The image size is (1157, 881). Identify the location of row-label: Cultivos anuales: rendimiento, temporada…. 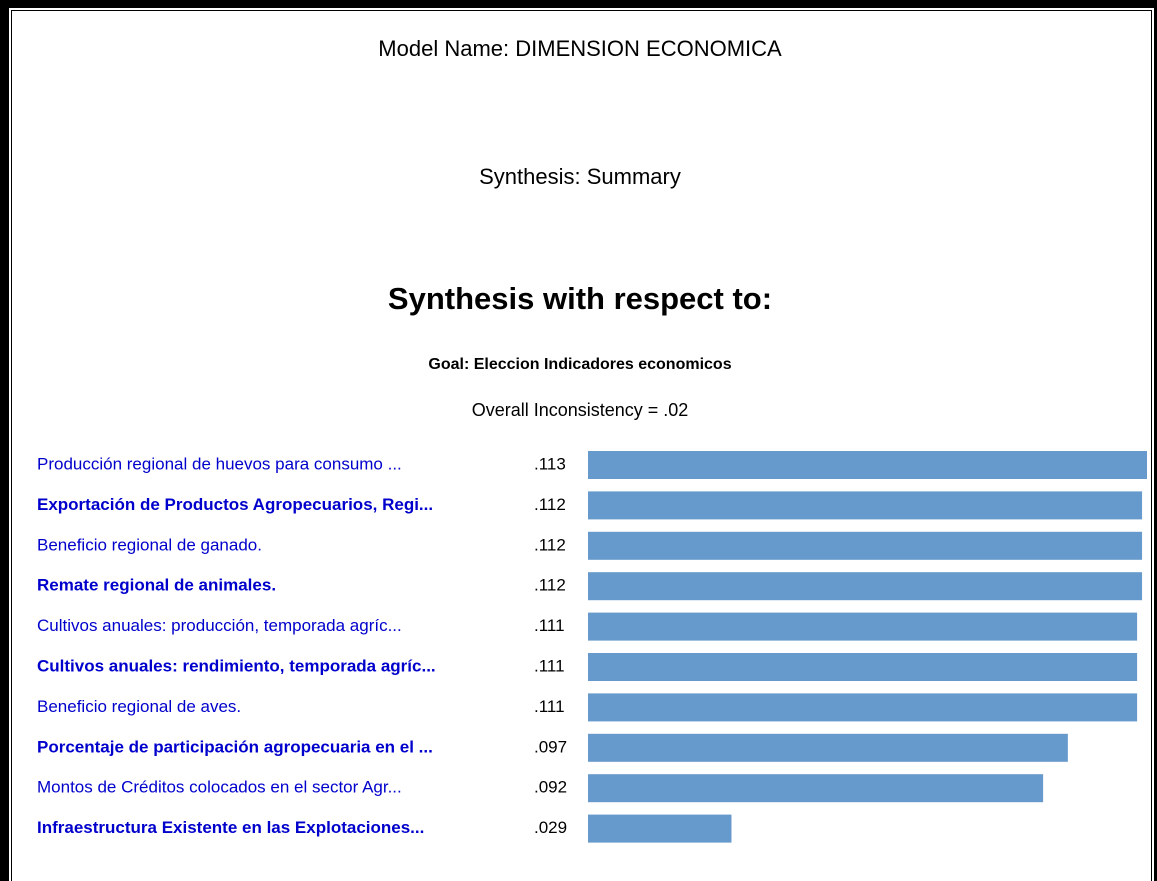
(236, 665).